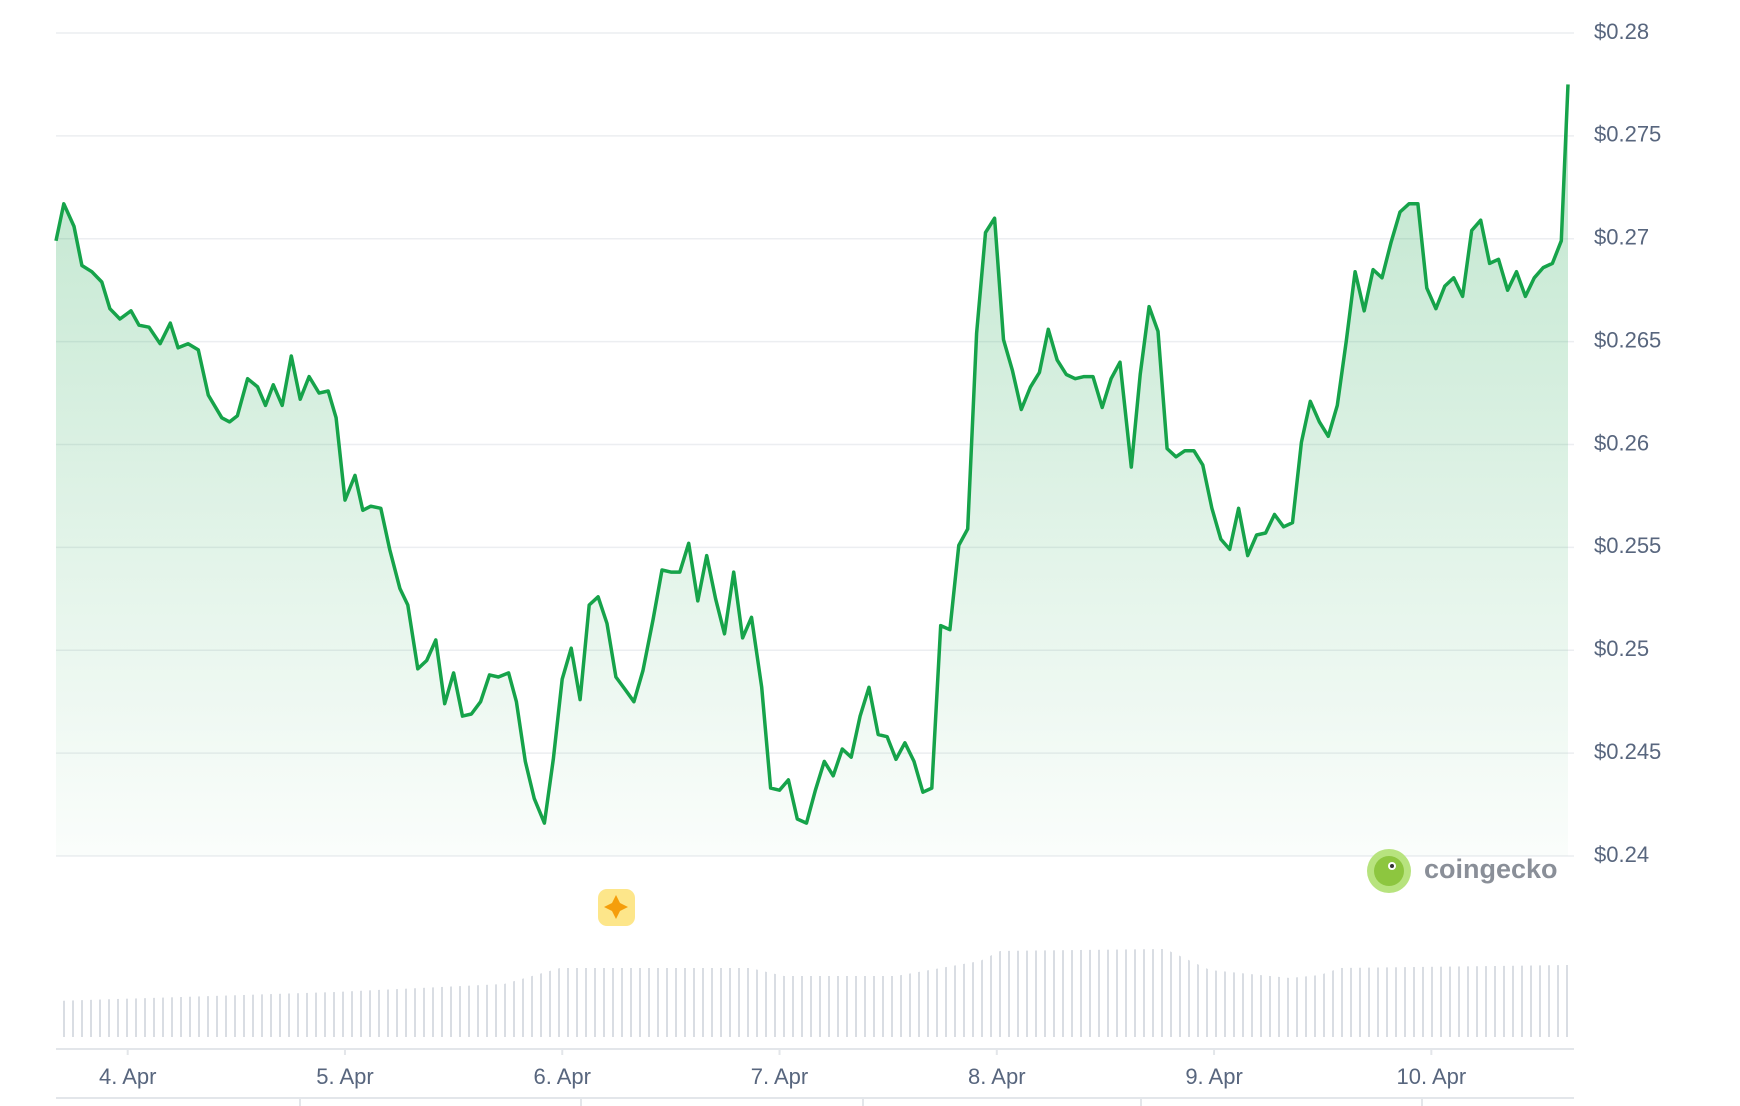  I want to click on x-tick-label: 5. Apr, so click(344, 1076).